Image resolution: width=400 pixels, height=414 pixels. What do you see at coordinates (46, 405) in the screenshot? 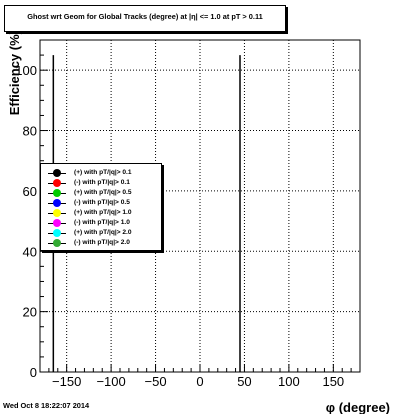
I see `timestamp-label: Wed Oct 8 18:22:07 2014` at bounding box center [46, 405].